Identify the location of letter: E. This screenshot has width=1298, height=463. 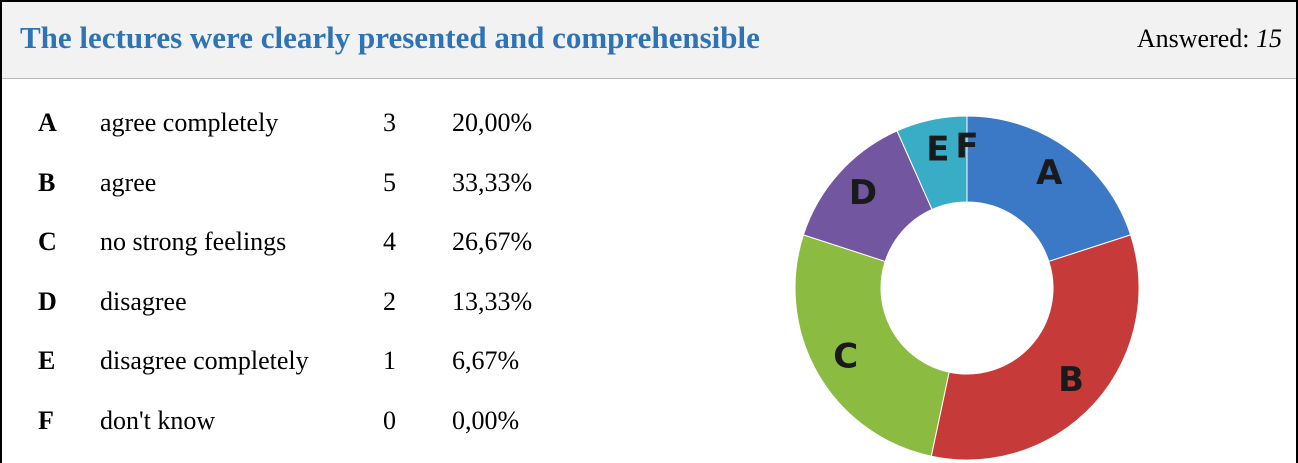
(47, 360).